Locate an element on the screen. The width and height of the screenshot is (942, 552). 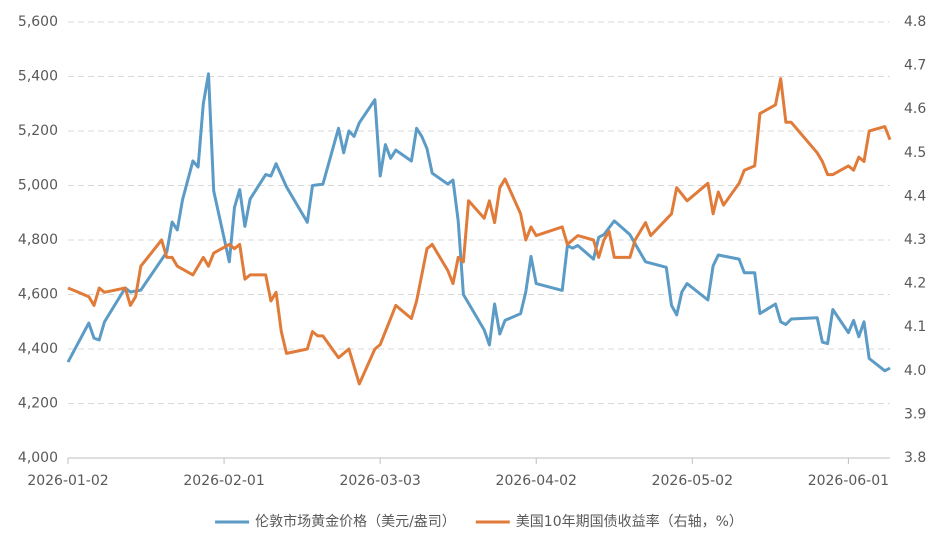
legend-label: 伦敦市场黄金价格（美元/盎司） is located at coordinates (355, 521).